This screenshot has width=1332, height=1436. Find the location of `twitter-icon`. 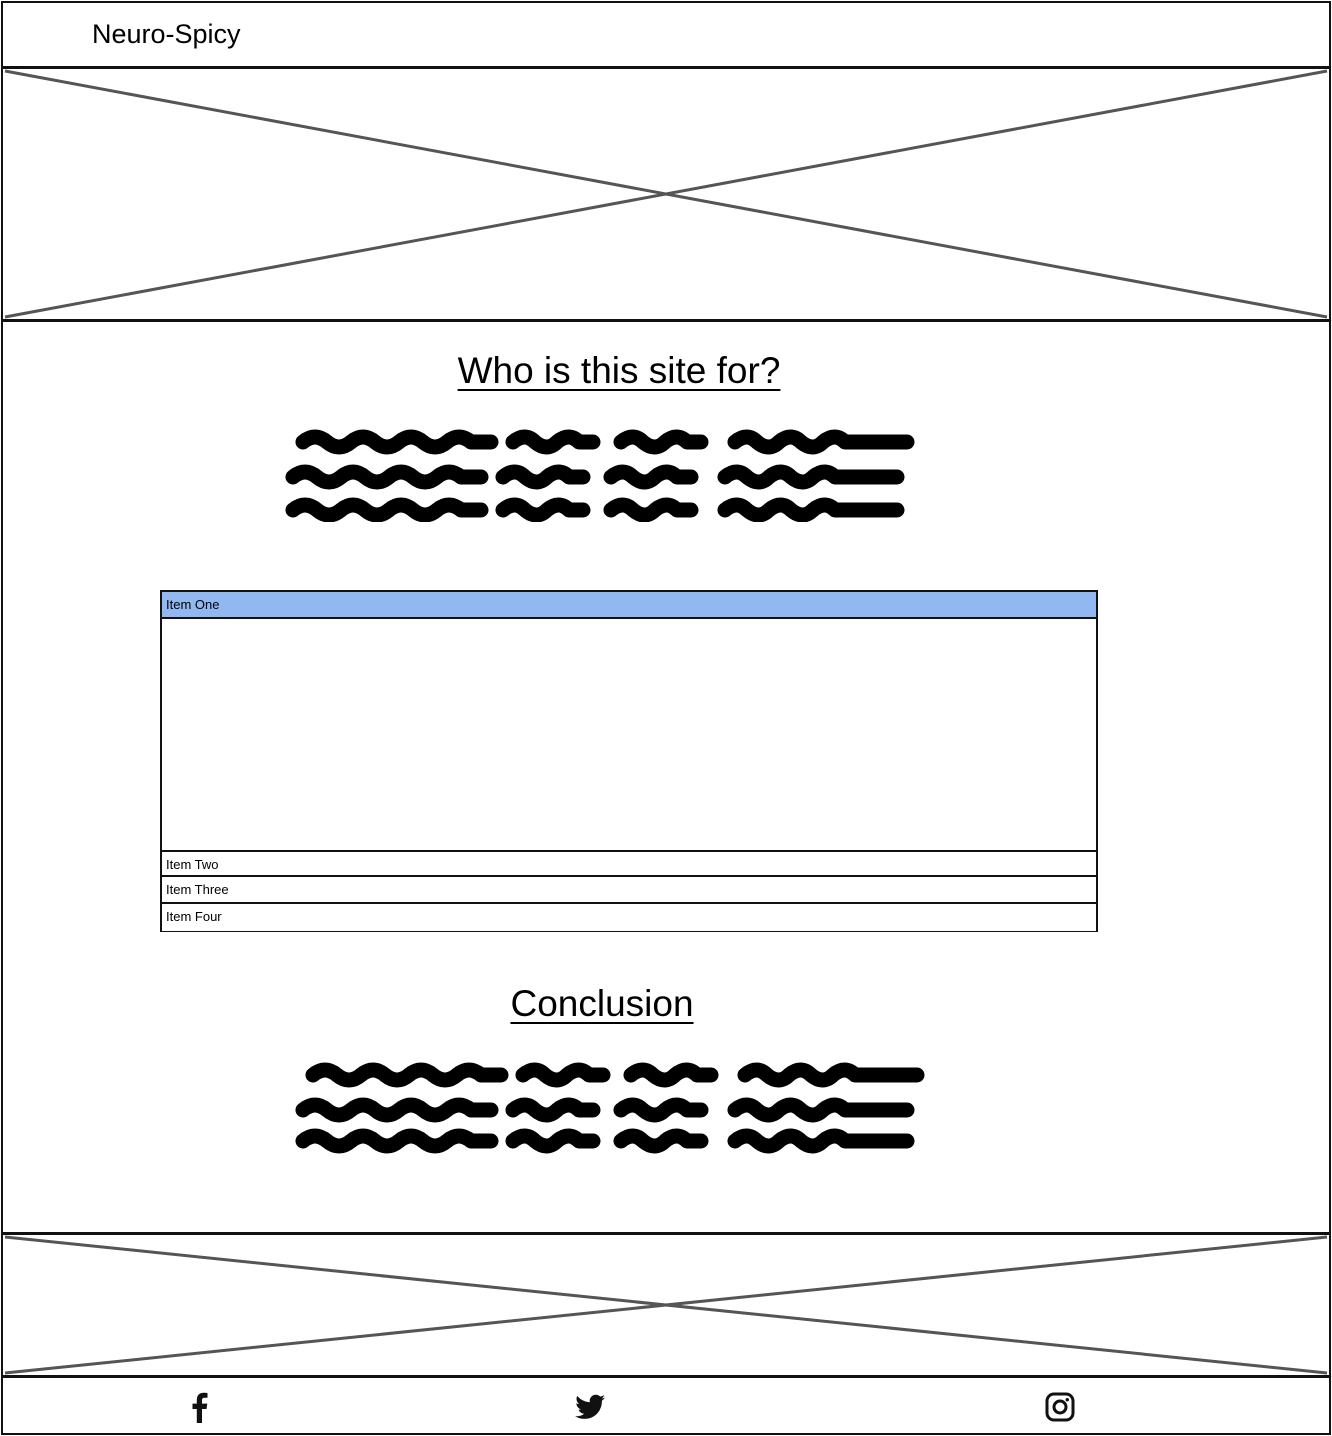

twitter-icon is located at coordinates (590, 1407).